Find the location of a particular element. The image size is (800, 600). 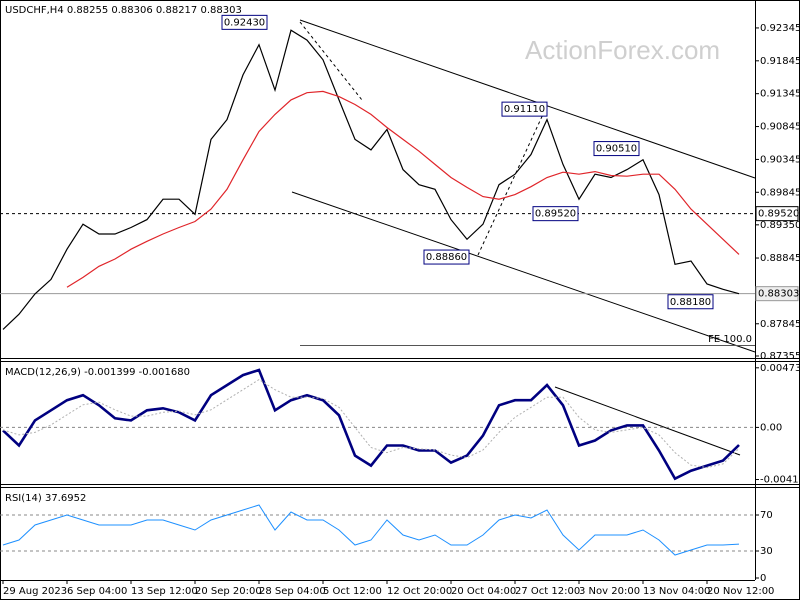

y-tick-label: 0.91345 is located at coordinates (780, 94).